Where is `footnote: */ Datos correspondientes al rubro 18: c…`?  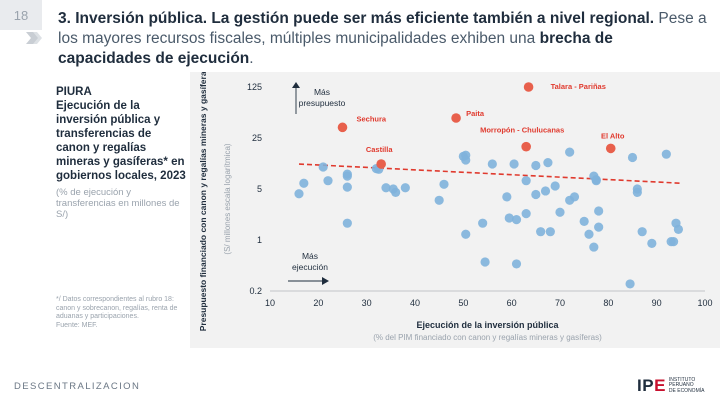
footnote: */ Datos correspondientes al rubro 18: c… is located at coordinates (121, 313).